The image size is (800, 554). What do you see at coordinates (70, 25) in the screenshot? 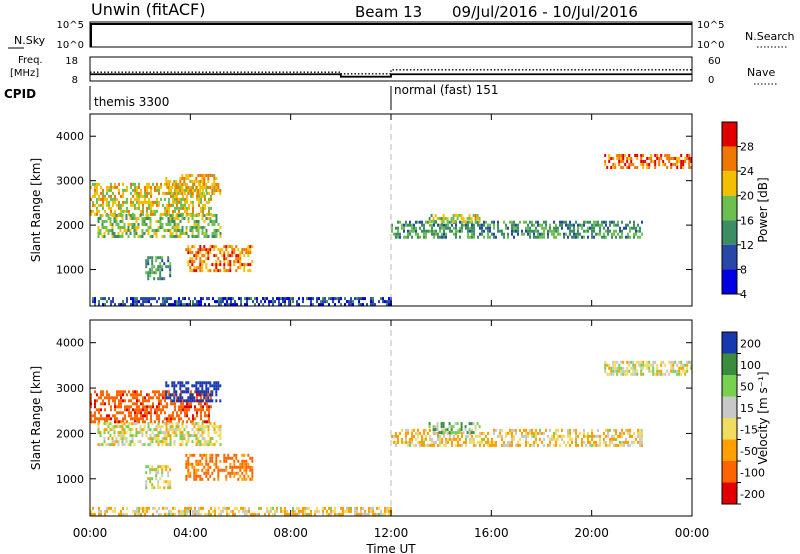
I see `nsky-tick-top-left: 10^5` at bounding box center [70, 25].